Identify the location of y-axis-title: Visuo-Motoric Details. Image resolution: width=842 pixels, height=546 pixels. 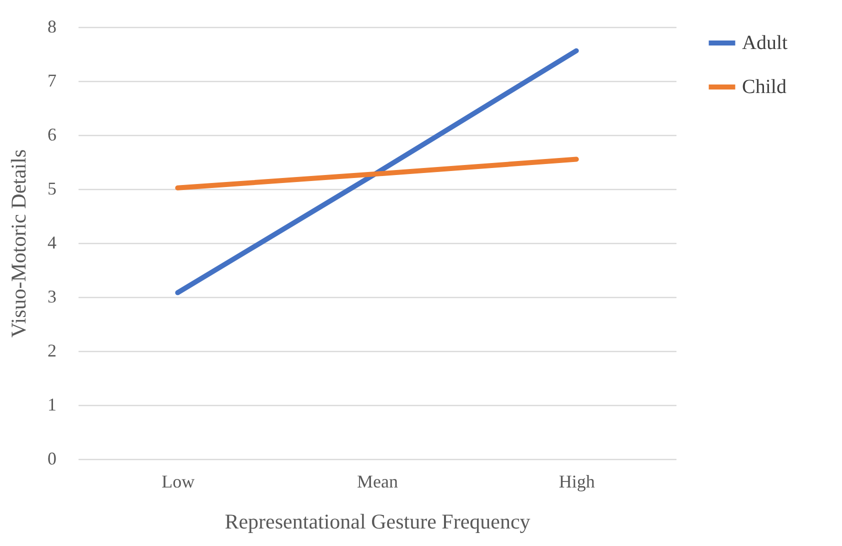
(18, 243).